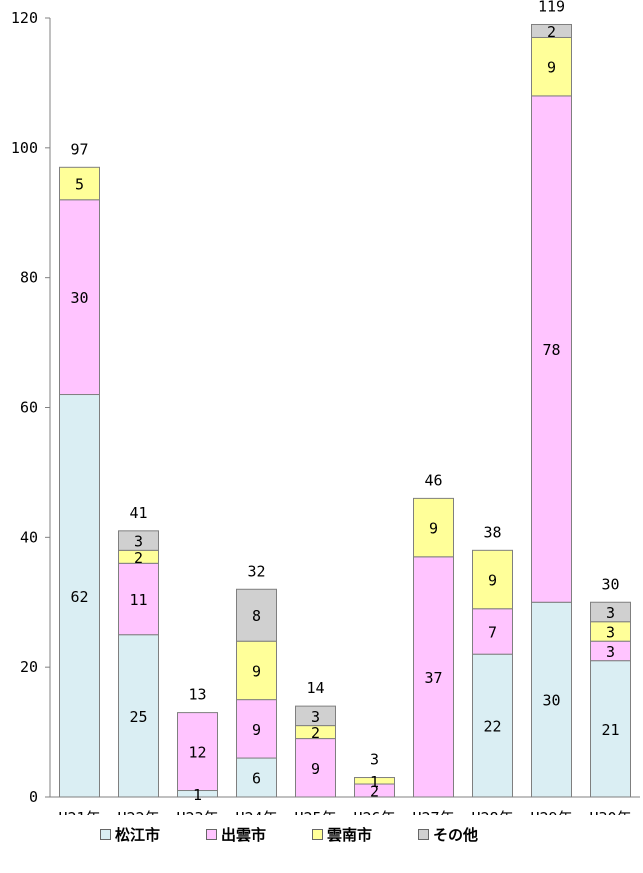  Describe the element at coordinates (492, 532) in the screenshot. I see `total-label: 38` at that location.